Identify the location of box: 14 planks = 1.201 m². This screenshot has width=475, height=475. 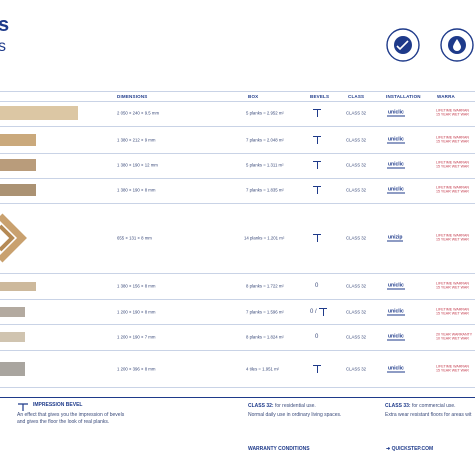
(264, 238).